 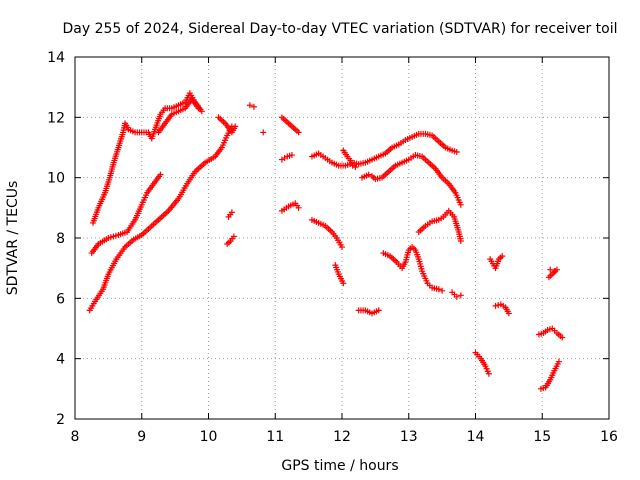 What do you see at coordinates (60, 299) in the screenshot?
I see `y-tick-label: 6` at bounding box center [60, 299].